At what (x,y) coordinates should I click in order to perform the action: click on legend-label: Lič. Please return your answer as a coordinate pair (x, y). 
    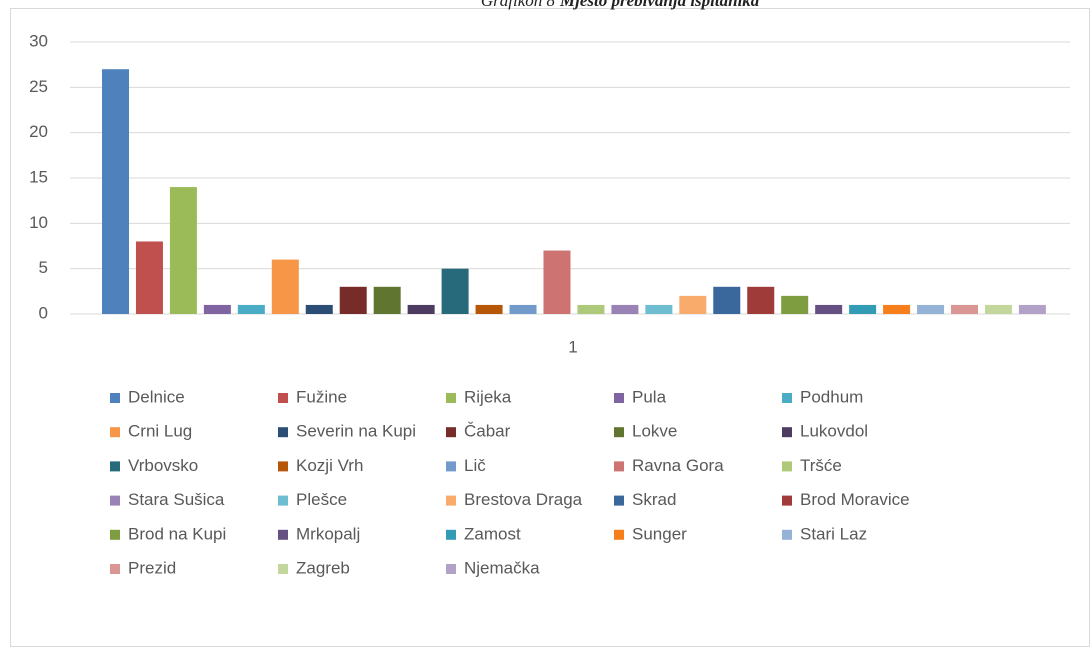
    Looking at the image, I should click on (475, 465).